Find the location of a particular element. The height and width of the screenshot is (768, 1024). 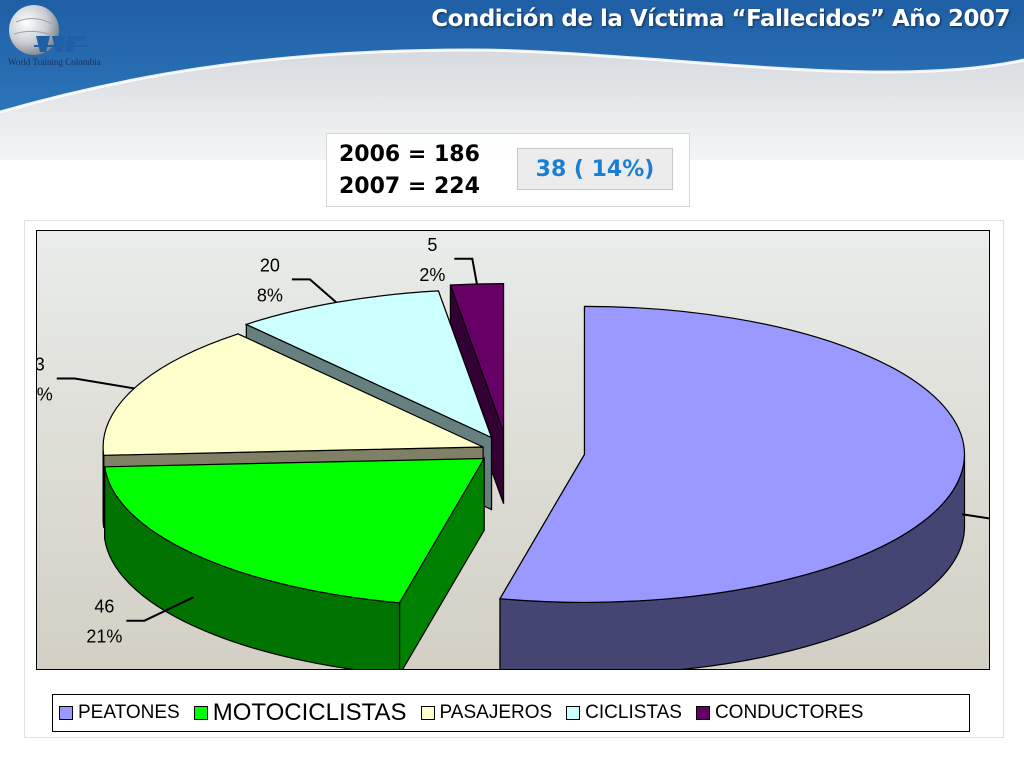

legend-label: PASAJEROS is located at coordinates (496, 712).